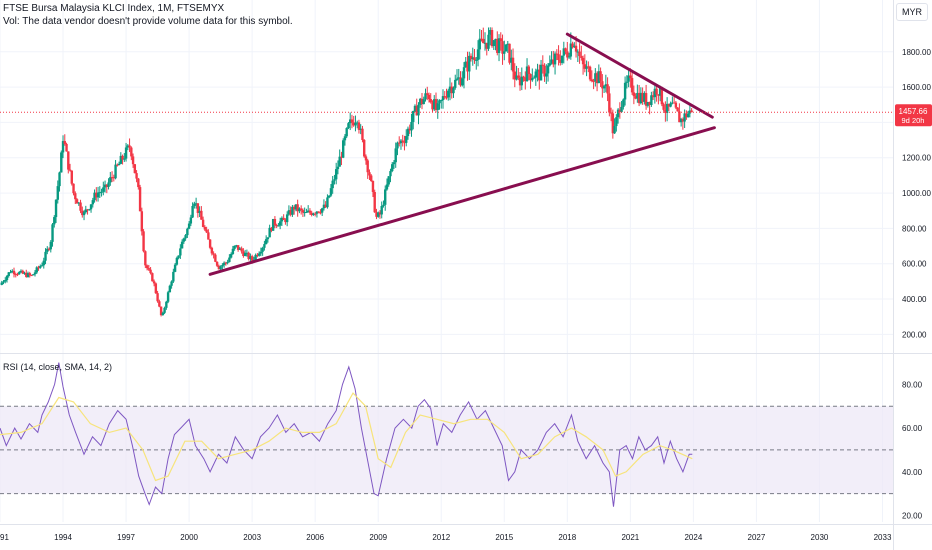 The height and width of the screenshot is (550, 932). I want to click on price-axis-label: 1600.00, so click(916, 87).